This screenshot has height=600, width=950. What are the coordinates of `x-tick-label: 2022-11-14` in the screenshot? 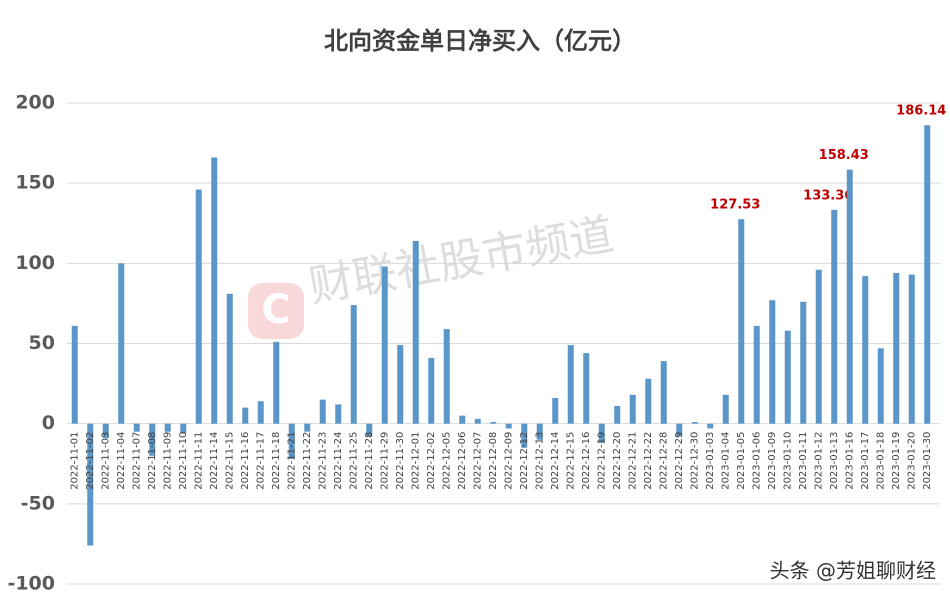 It's located at (214, 461).